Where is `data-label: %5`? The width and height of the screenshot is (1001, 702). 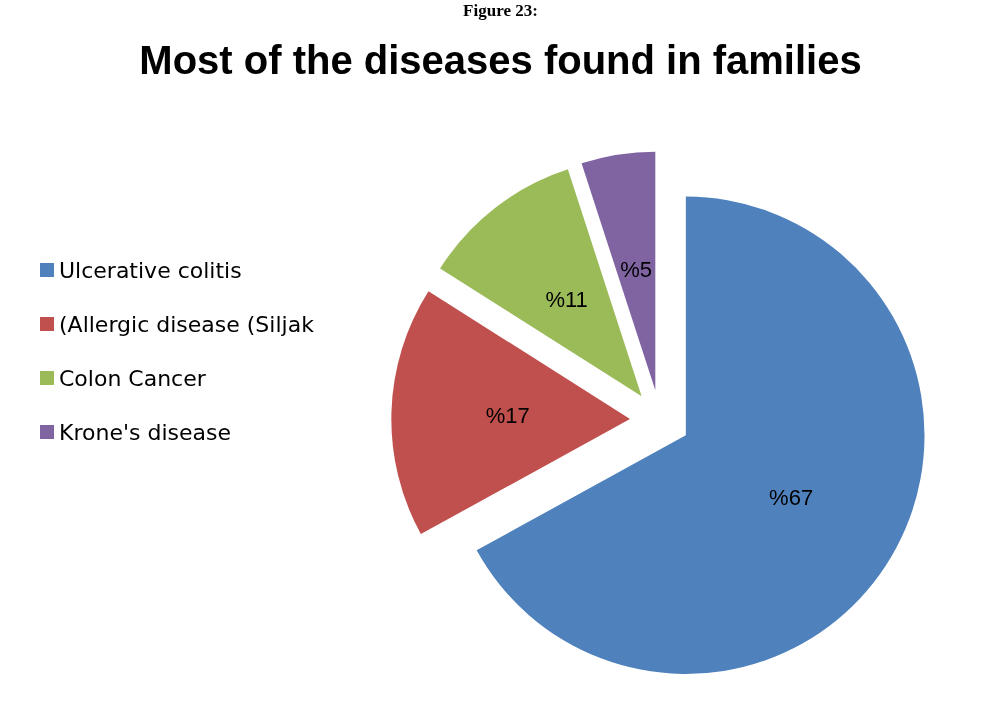 data-label: %5 is located at coordinates (636, 270).